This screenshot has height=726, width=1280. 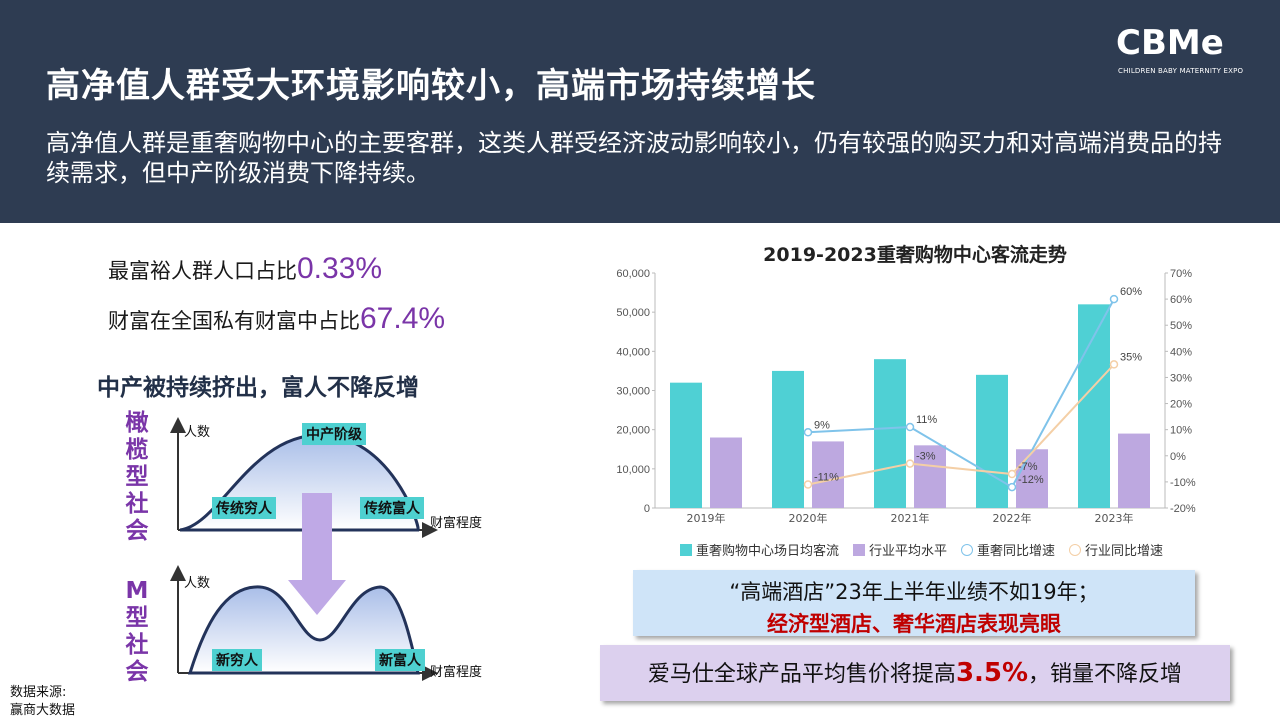 What do you see at coordinates (403, 318) in the screenshot?
I see `stat-value: 67.4%` at bounding box center [403, 318].